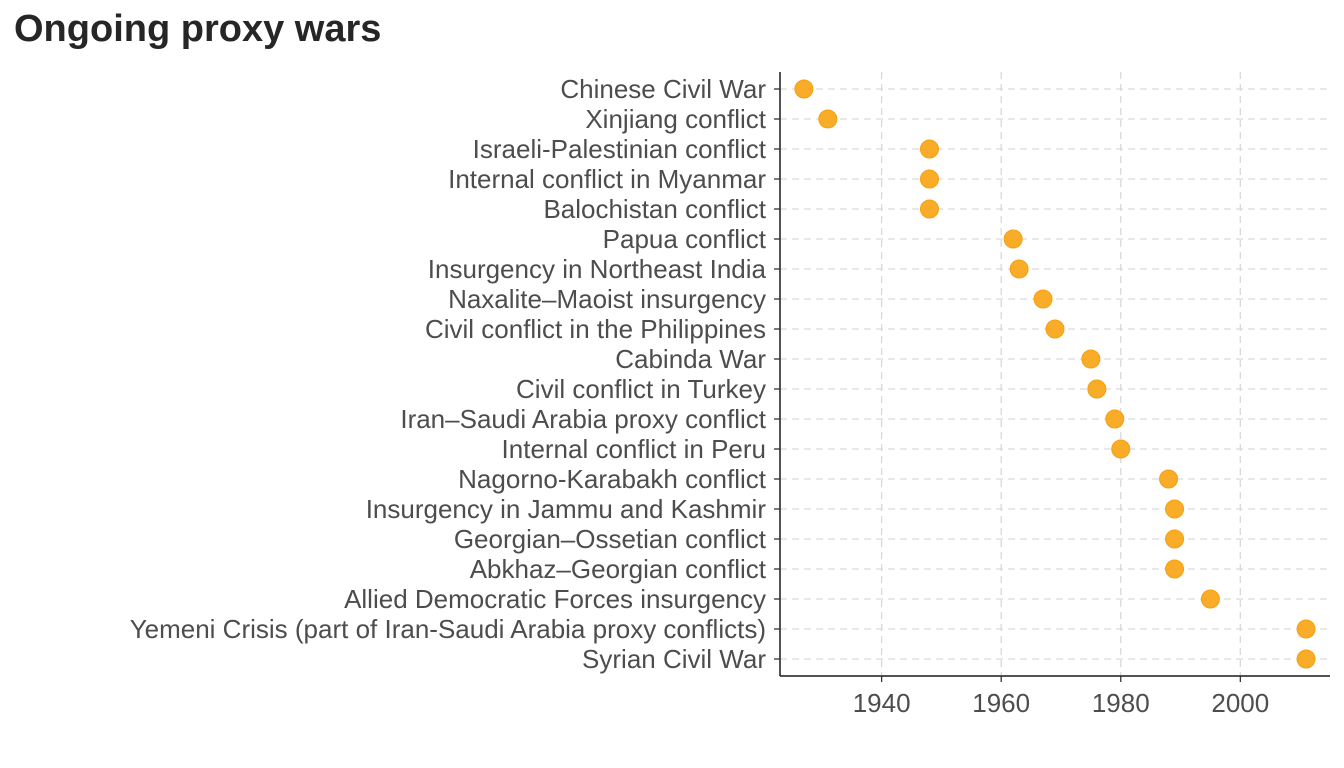 The height and width of the screenshot is (768, 1344). Describe the element at coordinates (641, 389) in the screenshot. I see `y-tick-label: Civil conflict in Turkey` at that location.